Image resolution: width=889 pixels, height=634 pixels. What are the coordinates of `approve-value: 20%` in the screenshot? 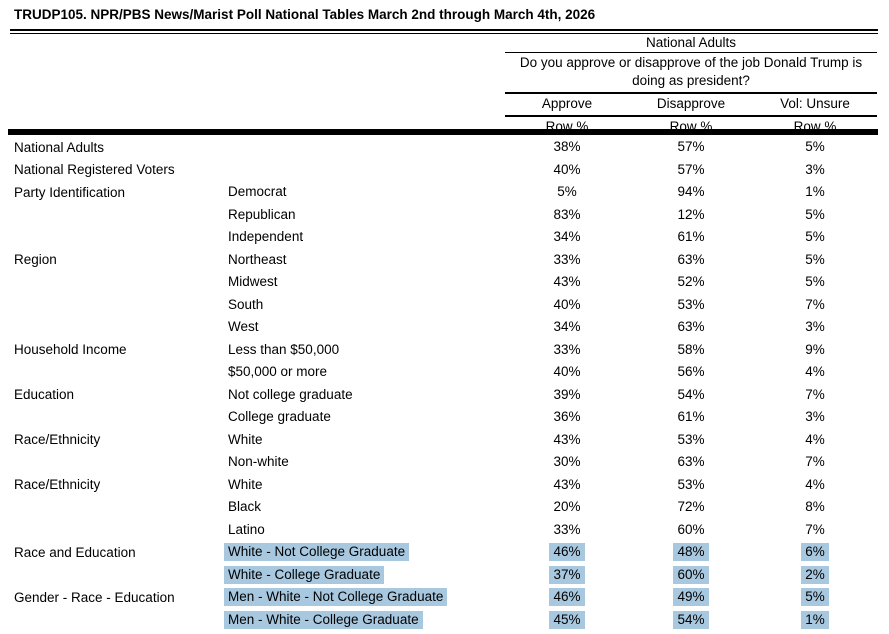 It's located at (567, 507).